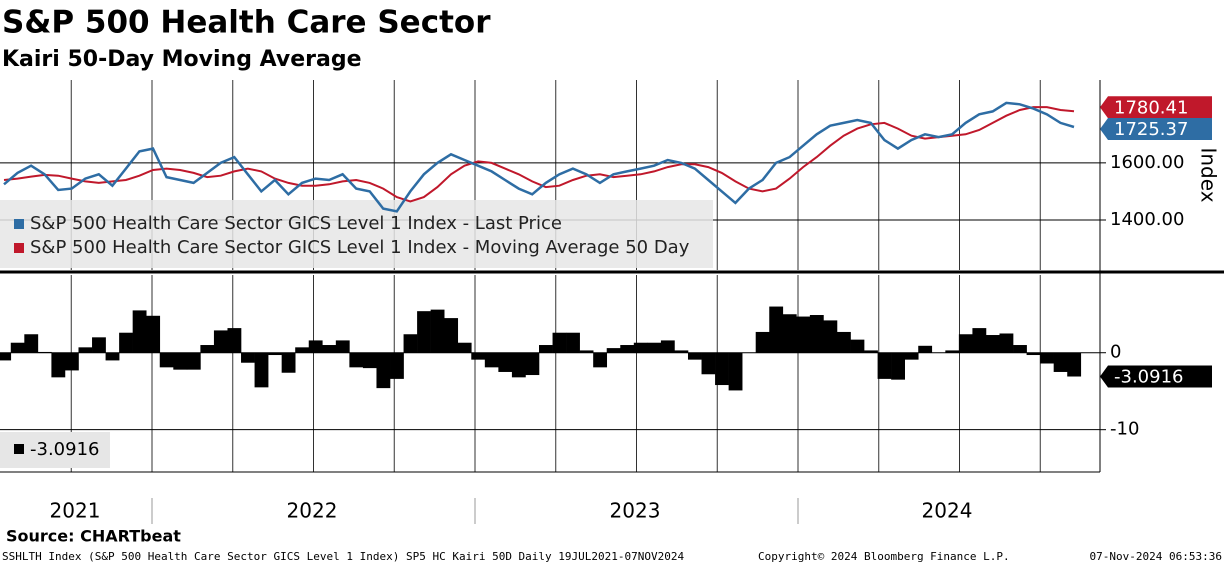 This screenshot has height=566, width=1224. Describe the element at coordinates (1156, 556) in the screenshot. I see `footer-right: 07-Nov-2024 06:53:36` at that location.